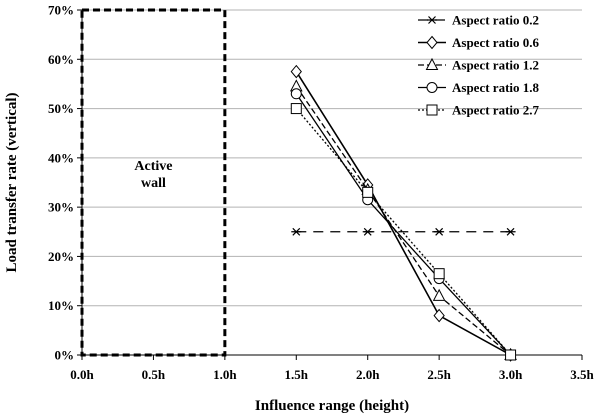  What do you see at coordinates (61, 207) in the screenshot?
I see `y-tick-label-3: 30%` at bounding box center [61, 207].